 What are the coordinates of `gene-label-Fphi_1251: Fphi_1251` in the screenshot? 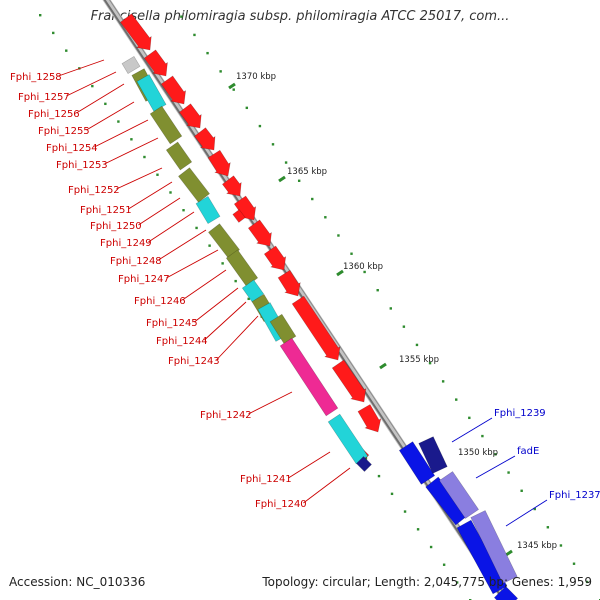 It's located at (106, 210).